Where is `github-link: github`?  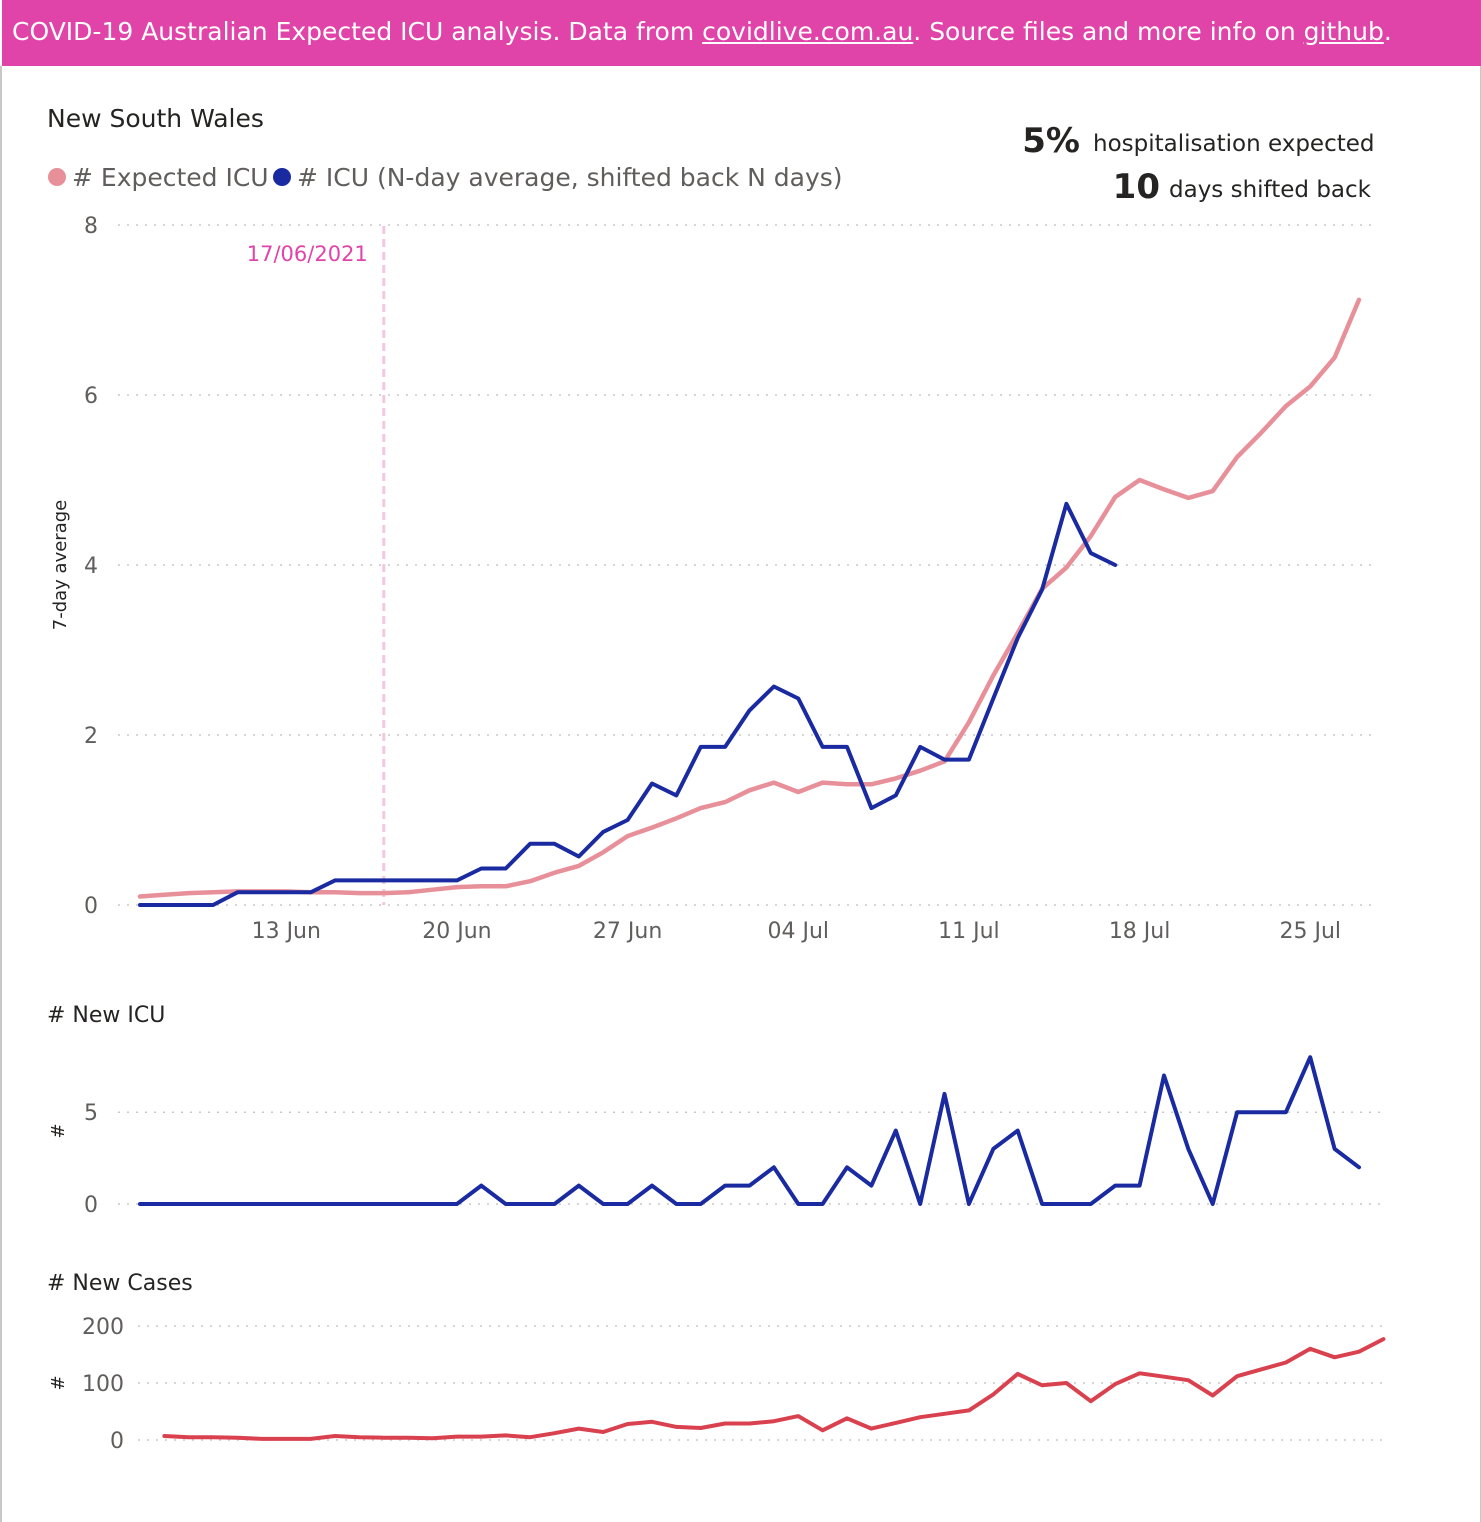 github-link: github is located at coordinates (1343, 31).